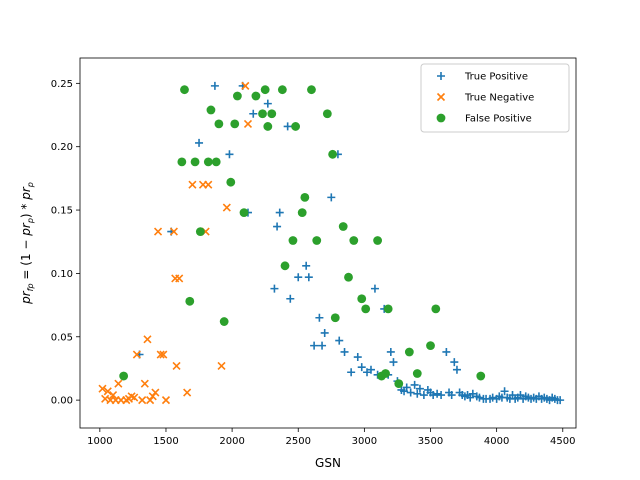 The height and width of the screenshot is (480, 640). What do you see at coordinates (165, 441) in the screenshot?
I see `x-tick-label: 1500` at bounding box center [165, 441].